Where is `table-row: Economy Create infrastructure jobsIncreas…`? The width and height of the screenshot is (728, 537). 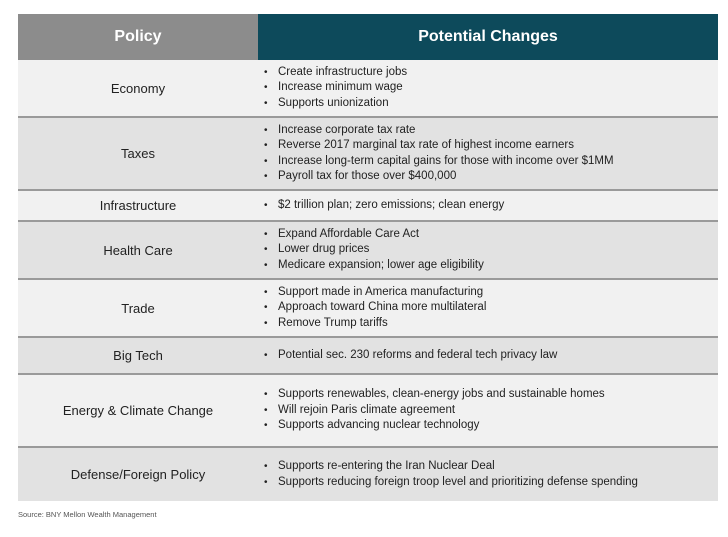
table-row: Economy Create infrastructure jobsIncreas… is located at coordinates (368, 88).